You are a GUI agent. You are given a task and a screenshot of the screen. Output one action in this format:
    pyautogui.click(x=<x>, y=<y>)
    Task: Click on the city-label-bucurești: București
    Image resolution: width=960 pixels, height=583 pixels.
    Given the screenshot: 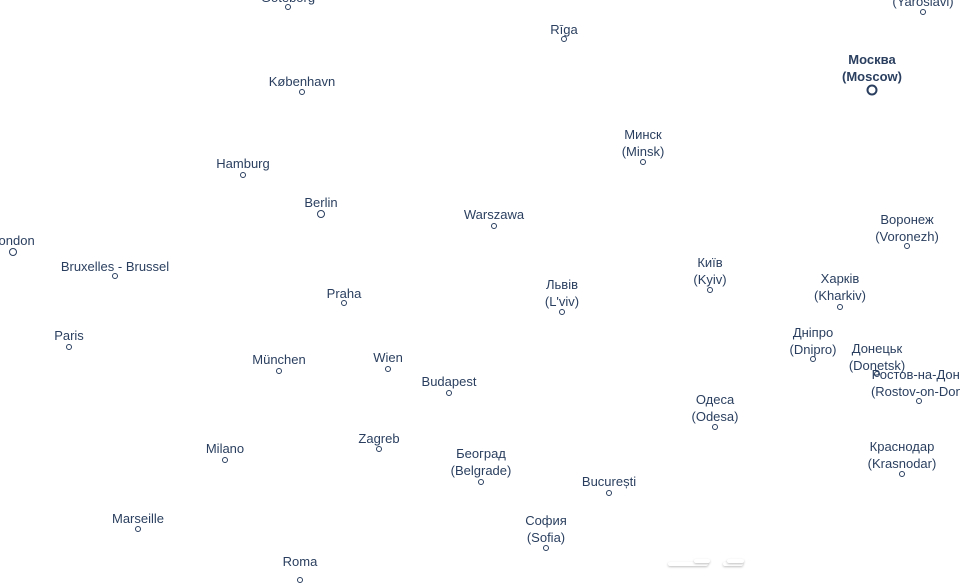 What is the action you would take?
    pyautogui.click(x=609, y=481)
    